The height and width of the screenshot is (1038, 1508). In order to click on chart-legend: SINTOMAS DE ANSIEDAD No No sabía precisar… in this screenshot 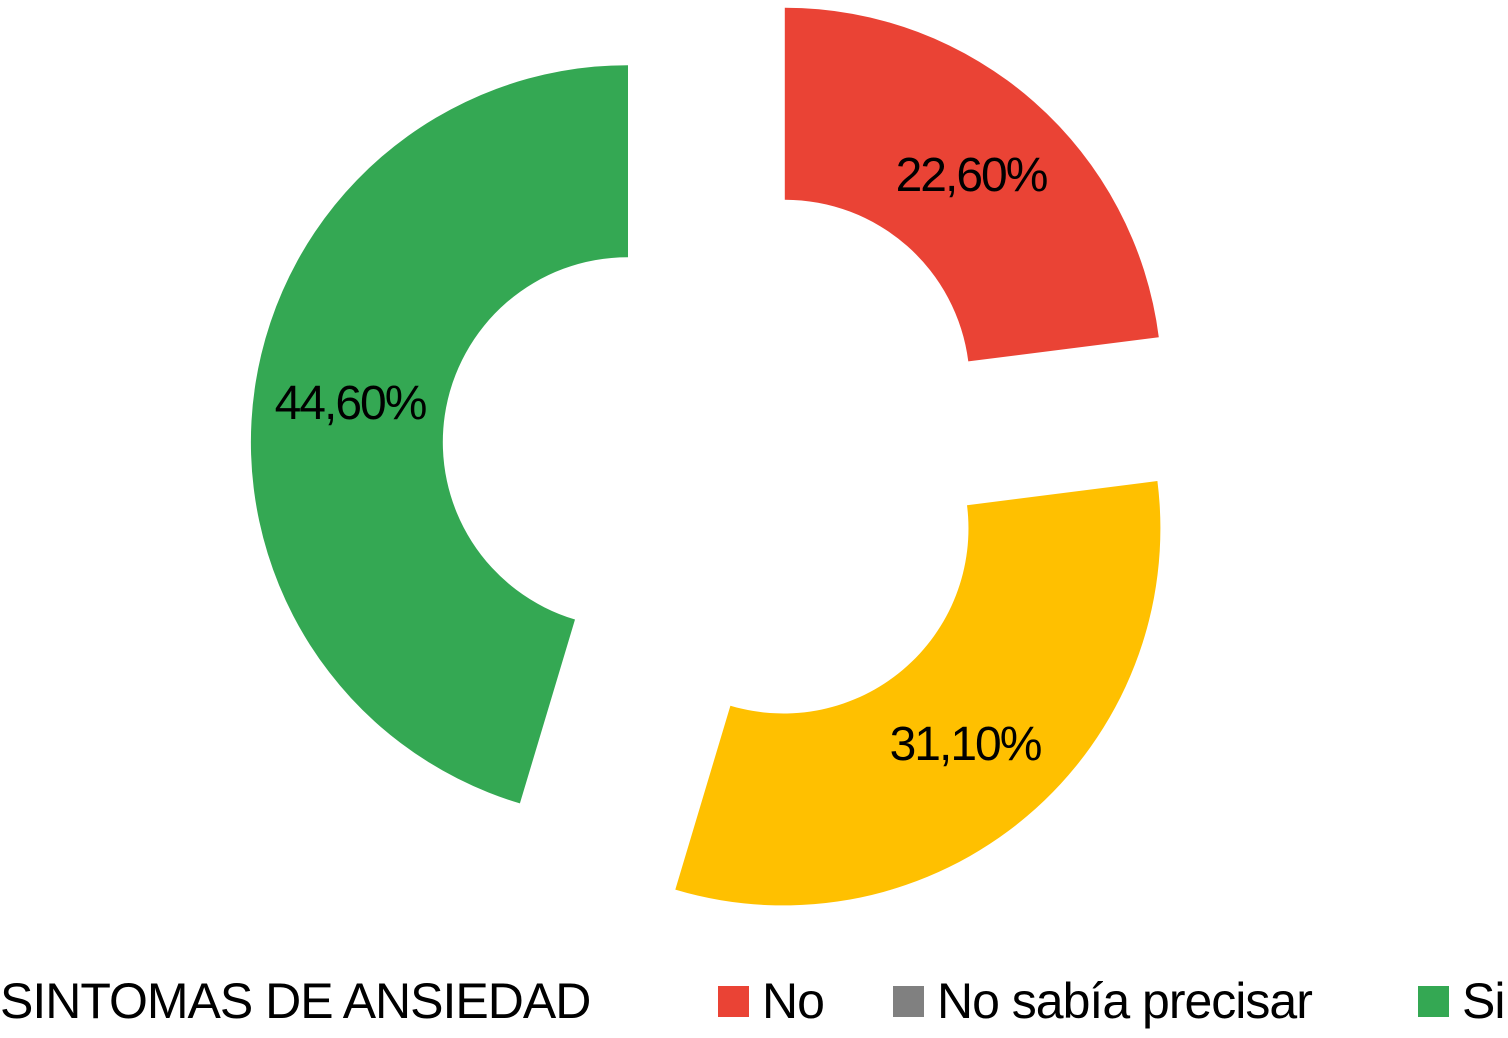, I will do `click(754, 1001)`.